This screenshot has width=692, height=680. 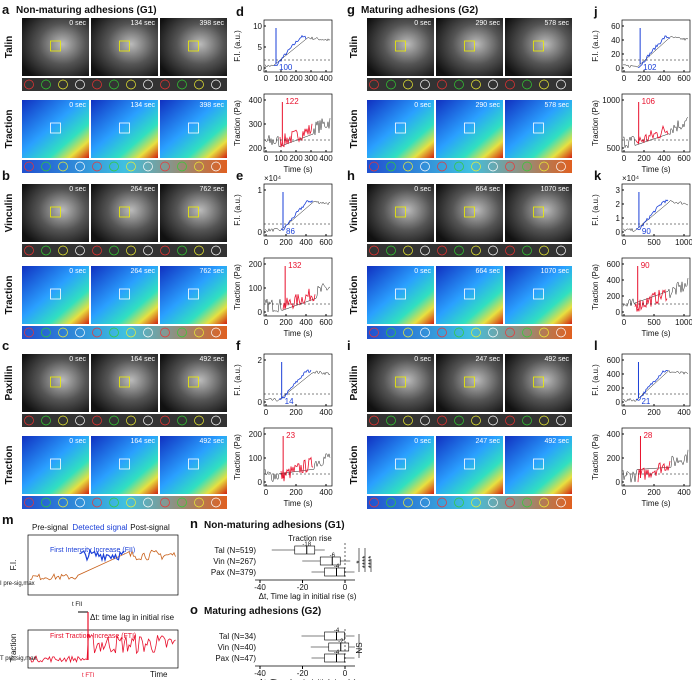 I want to click on panel-letter: i, so click(x=349, y=345).